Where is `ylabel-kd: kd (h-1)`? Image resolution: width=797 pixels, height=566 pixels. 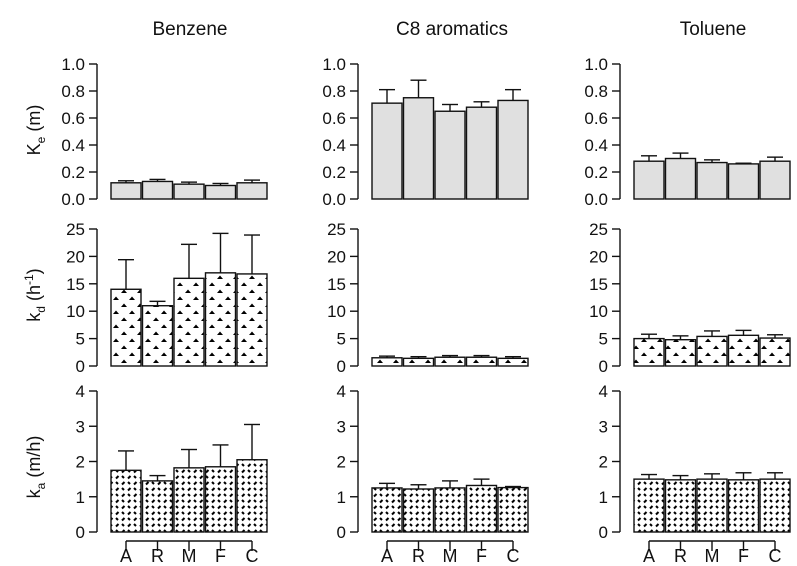 ylabel-kd: kd (h-1) is located at coordinates (35, 294).